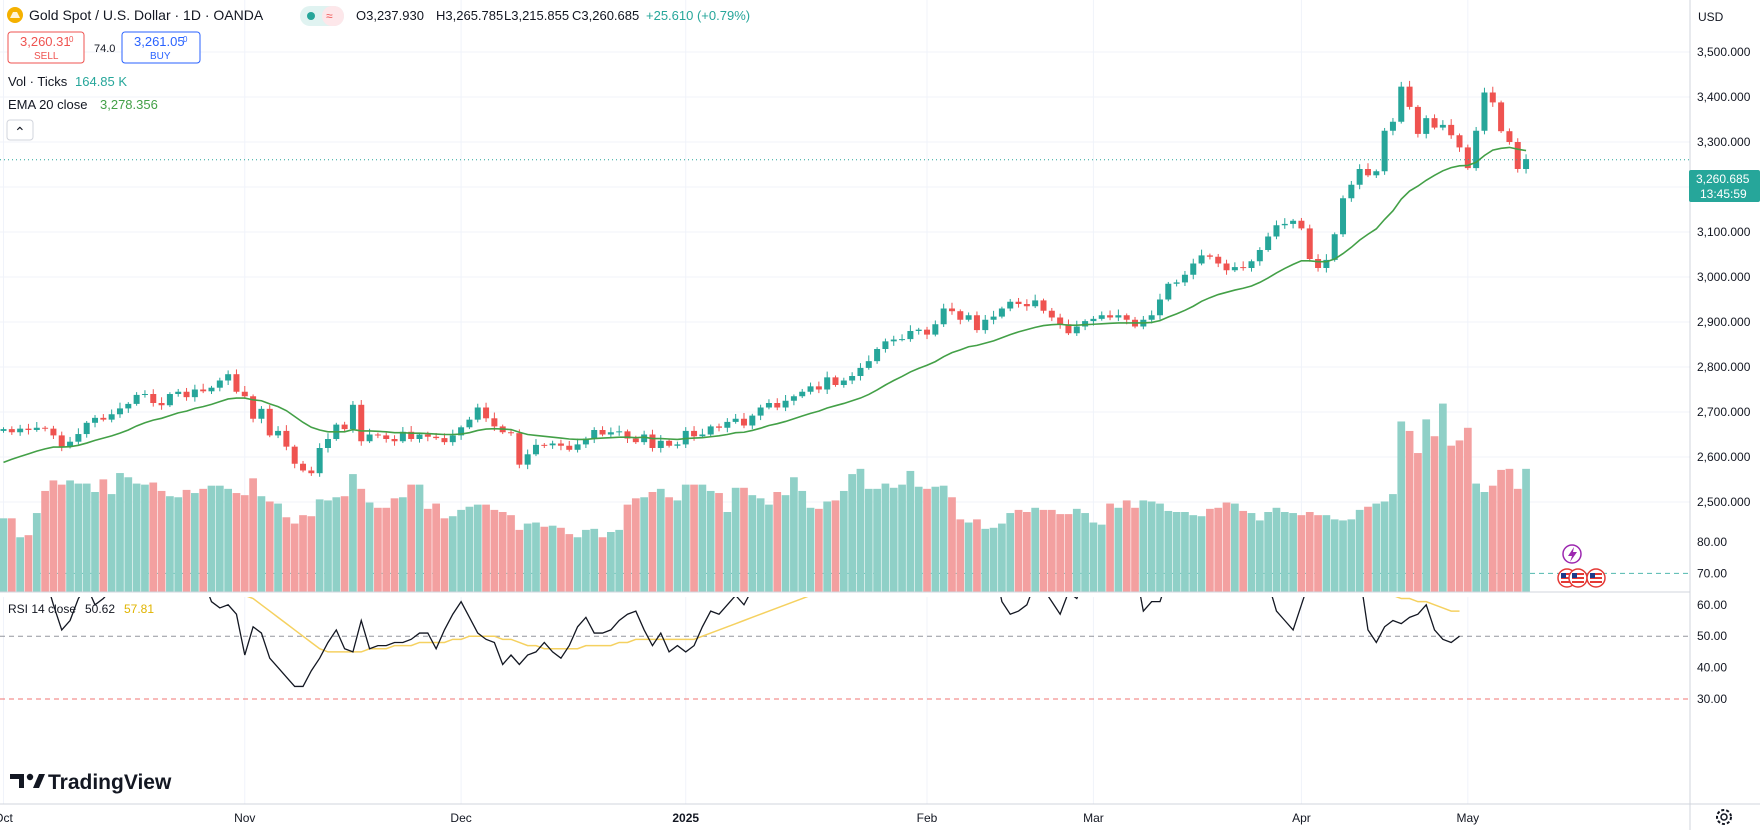 This screenshot has height=830, width=1760. Describe the element at coordinates (322, 16) in the screenshot. I see `market-status-icon: ≈` at that location.